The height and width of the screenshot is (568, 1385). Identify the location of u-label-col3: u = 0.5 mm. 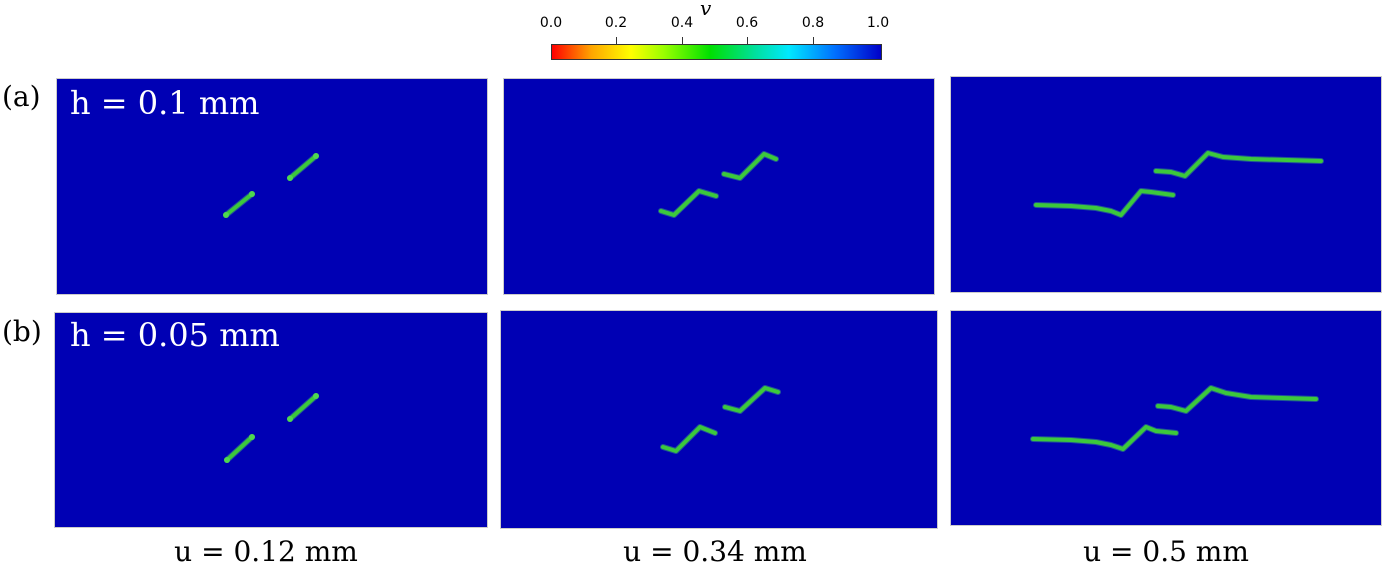
(1166, 551).